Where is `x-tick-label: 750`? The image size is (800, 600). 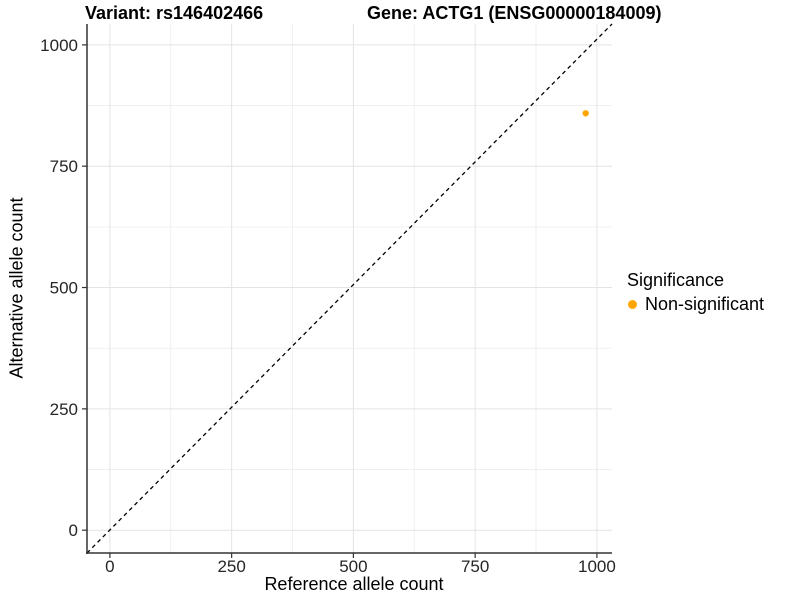
x-tick-label: 750 is located at coordinates (475, 566).